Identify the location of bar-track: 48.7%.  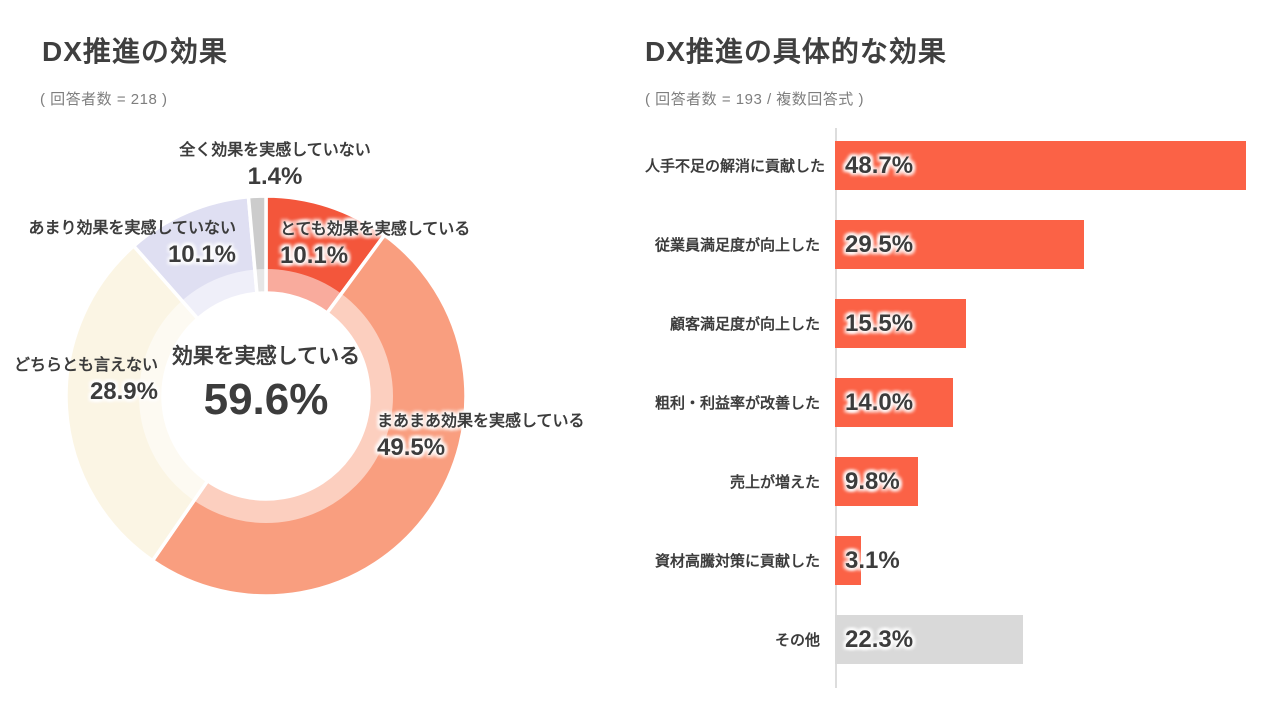
(1054, 165).